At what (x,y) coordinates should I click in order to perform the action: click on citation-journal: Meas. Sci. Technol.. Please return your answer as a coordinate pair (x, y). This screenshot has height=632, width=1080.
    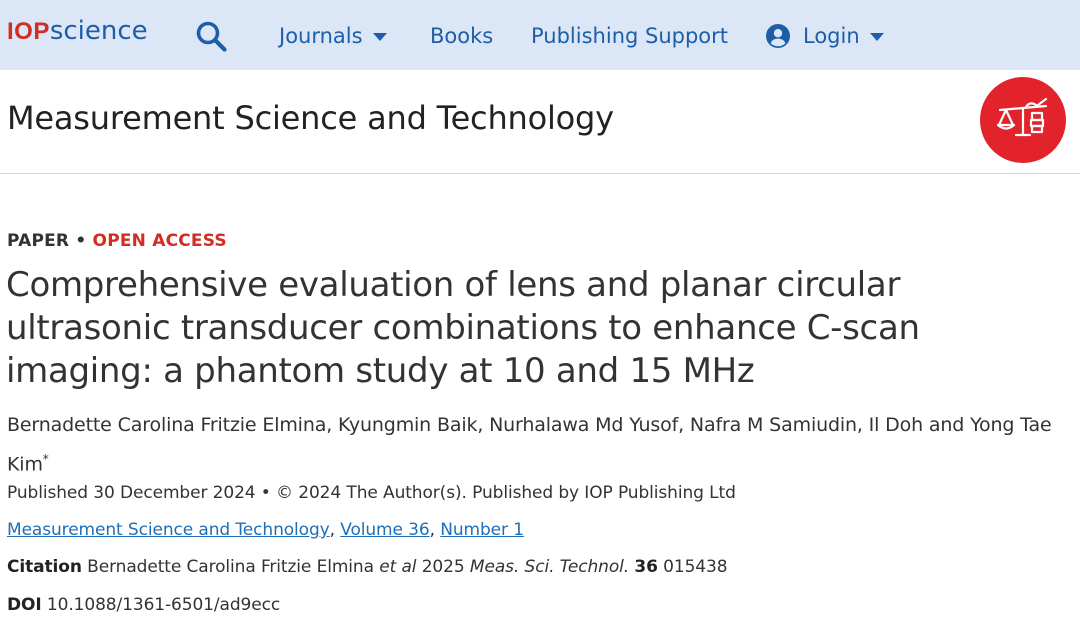
    Looking at the image, I should click on (549, 567).